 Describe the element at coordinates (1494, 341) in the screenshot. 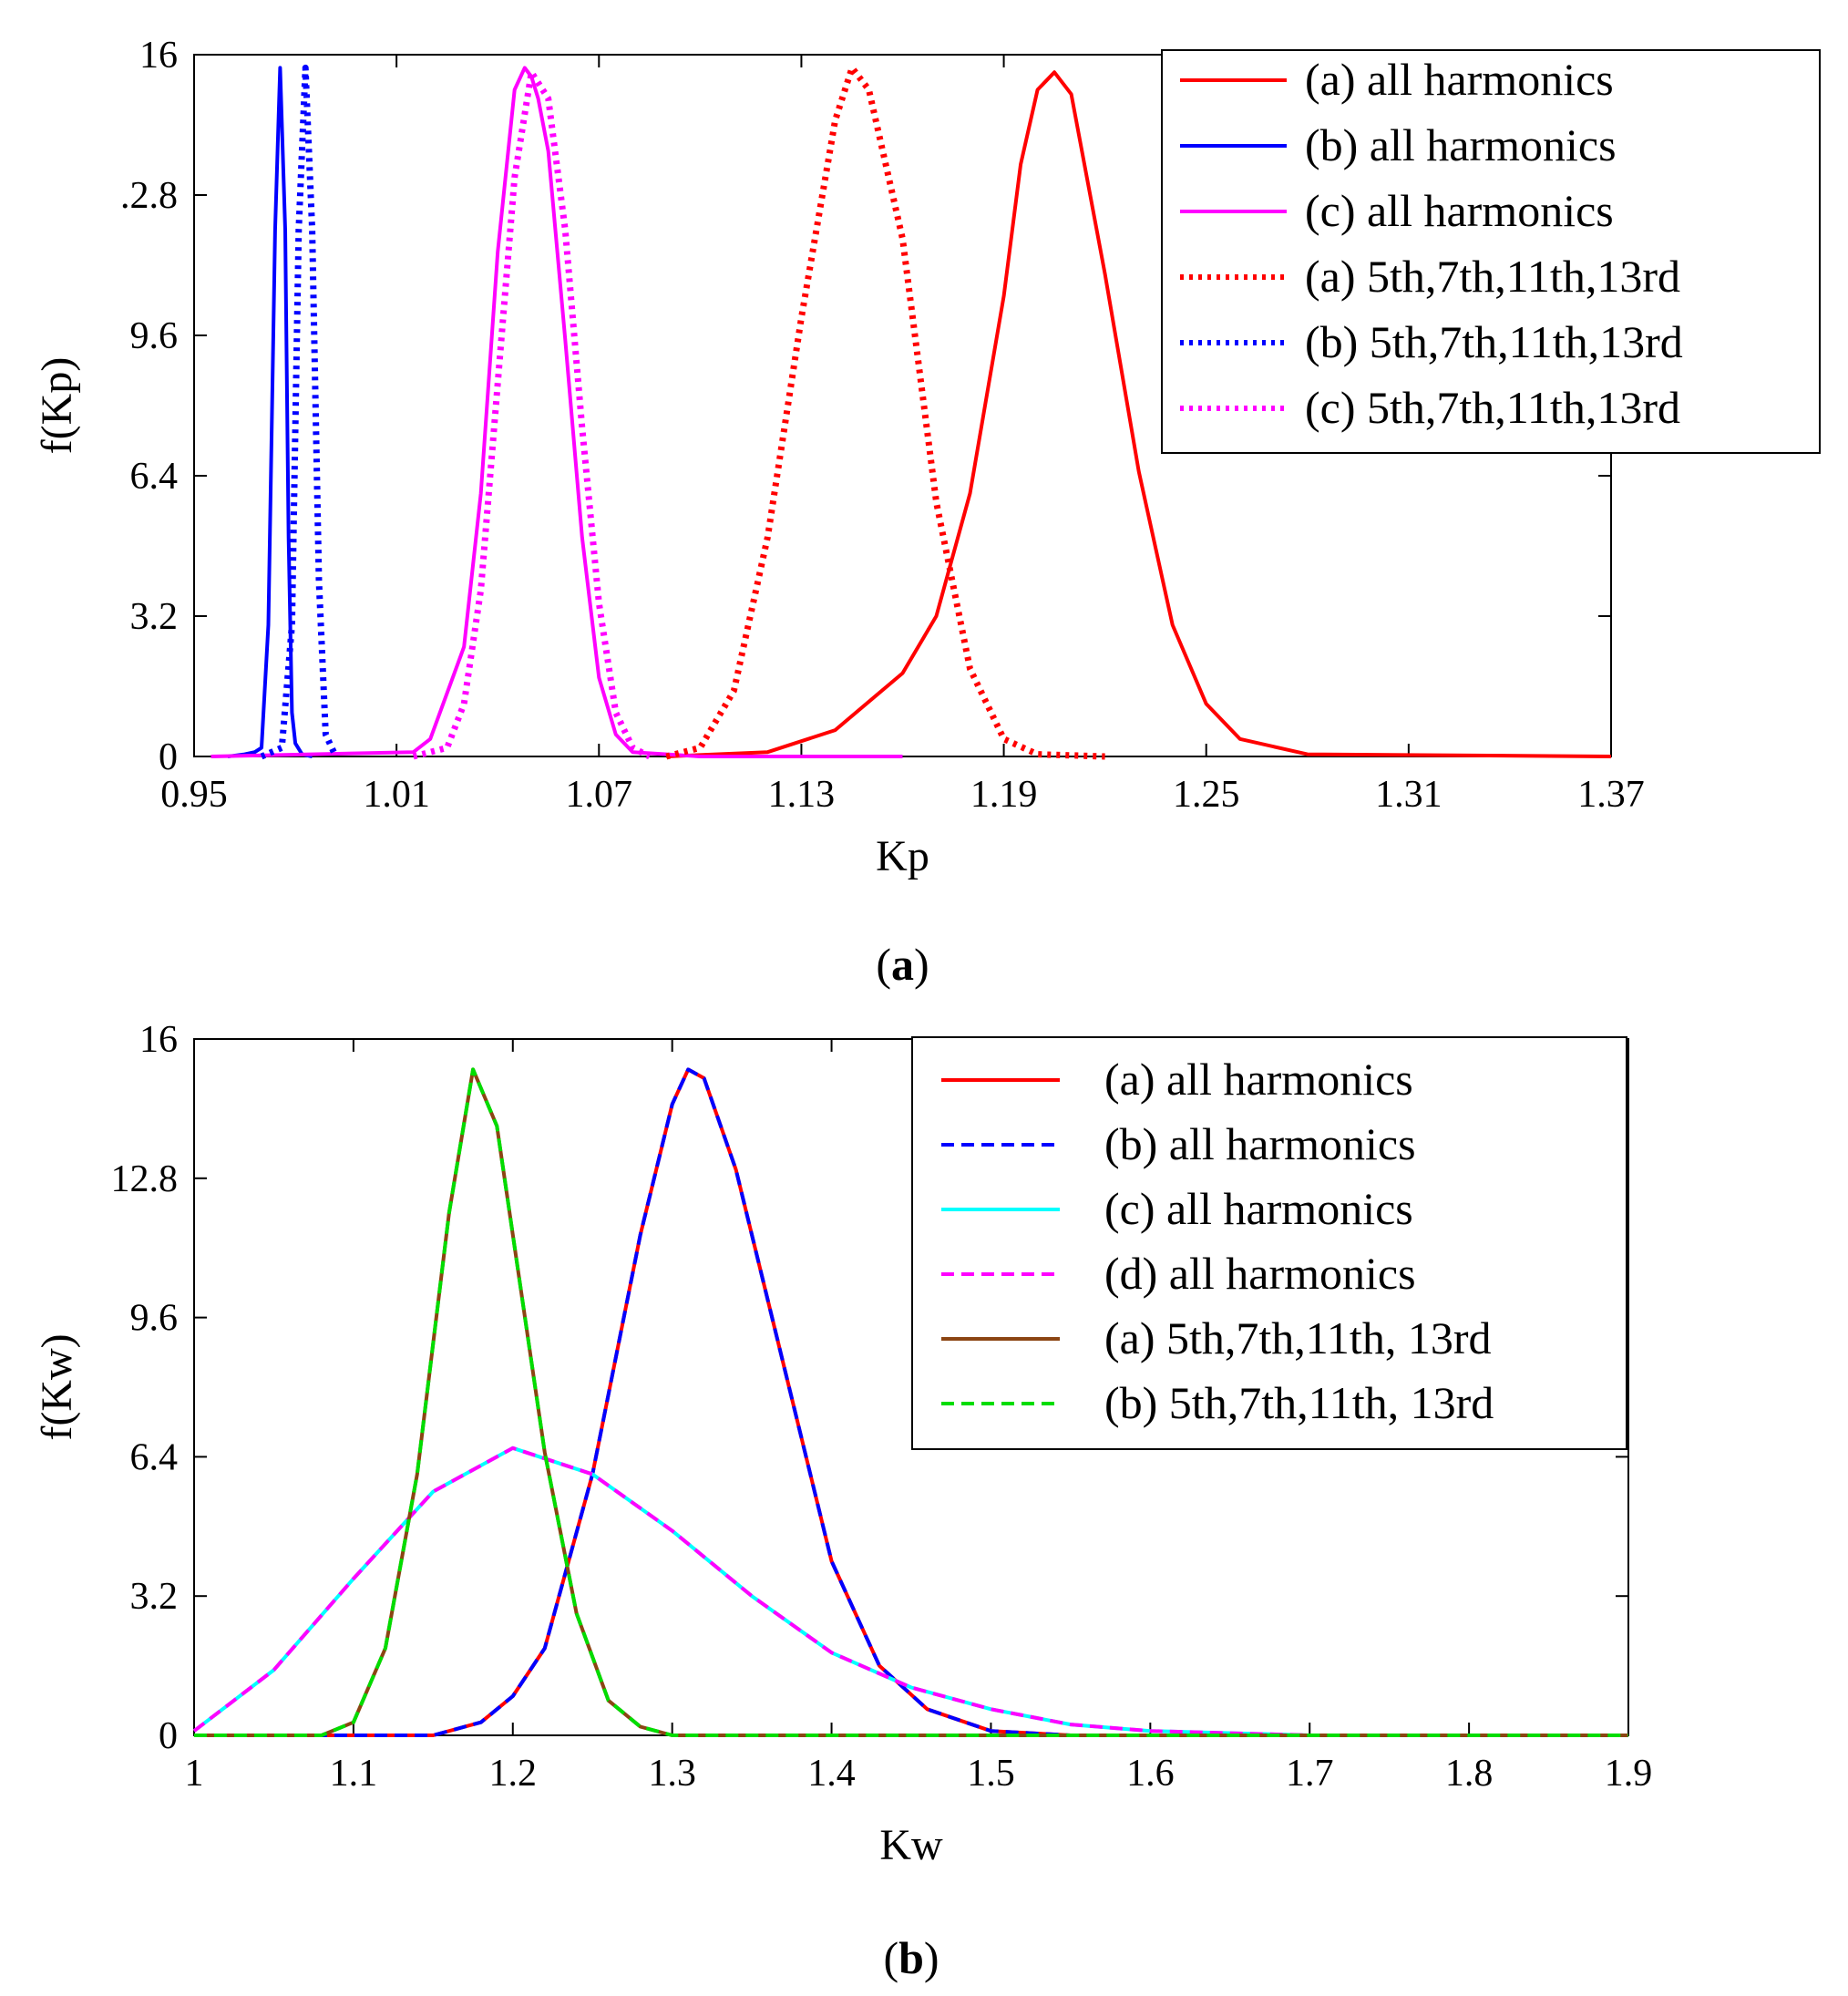

I see `legend-label: (b) 5th,7th,11th,13rd` at that location.